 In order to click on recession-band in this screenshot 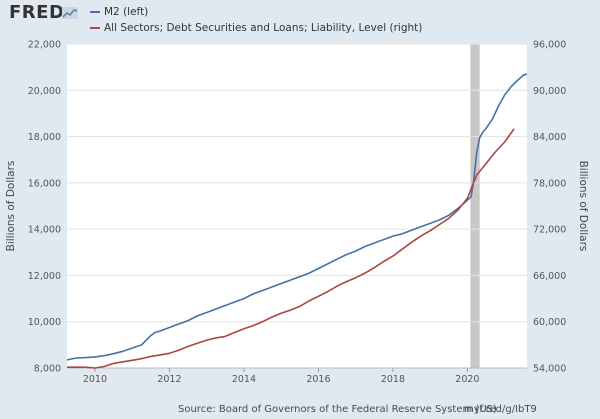, I will do `click(475, 206)`.